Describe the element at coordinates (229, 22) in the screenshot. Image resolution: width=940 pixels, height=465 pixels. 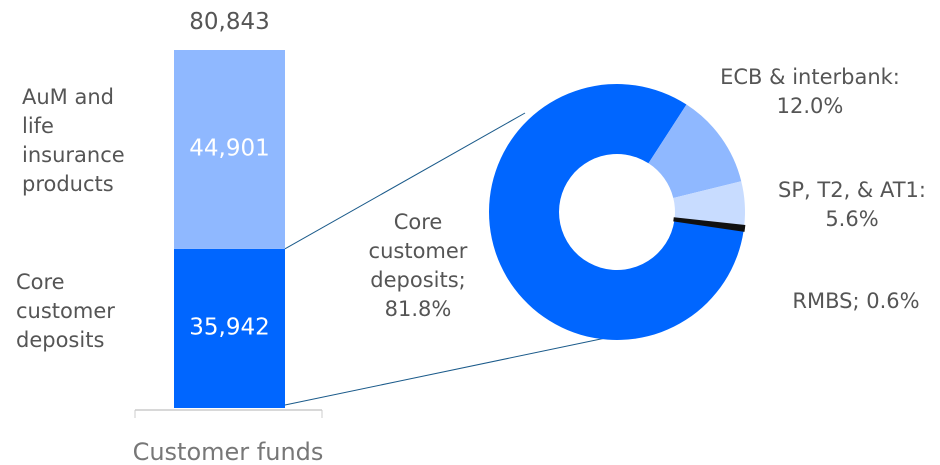
I see `bar-total-label: 80,843` at that location.